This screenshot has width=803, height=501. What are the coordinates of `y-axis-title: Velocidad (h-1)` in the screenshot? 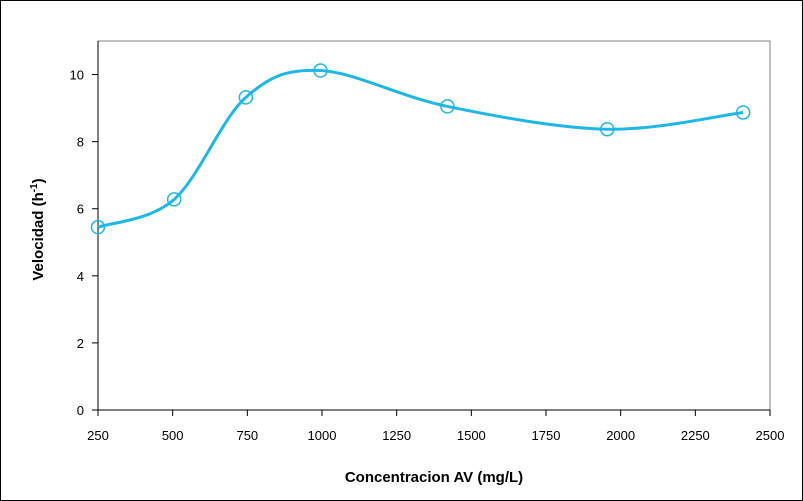 It's located at (38, 229).